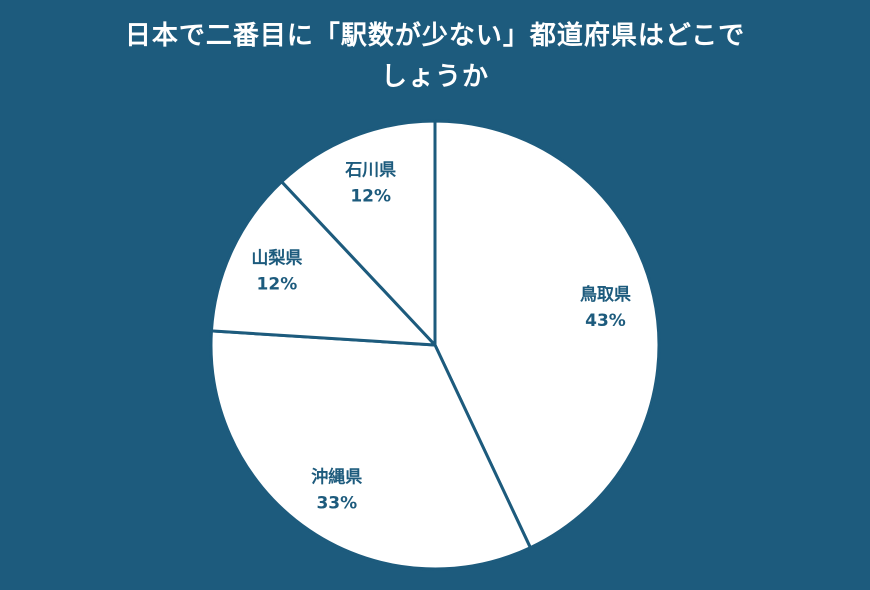 This screenshot has width=870, height=590. I want to click on slice-label-3: 山梨県 12%, so click(276, 271).